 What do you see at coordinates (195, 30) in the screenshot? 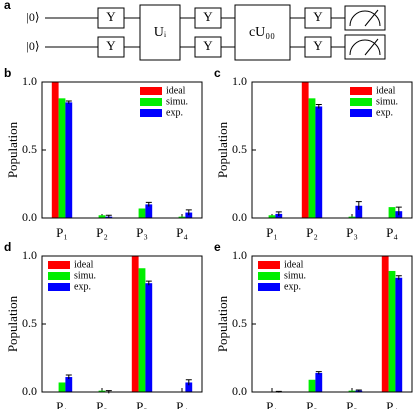
I see `circuit: a |0⟩ |0⟩ Y Y Uᵢ Y Y cU₀₀ Y Y` at bounding box center [195, 30].